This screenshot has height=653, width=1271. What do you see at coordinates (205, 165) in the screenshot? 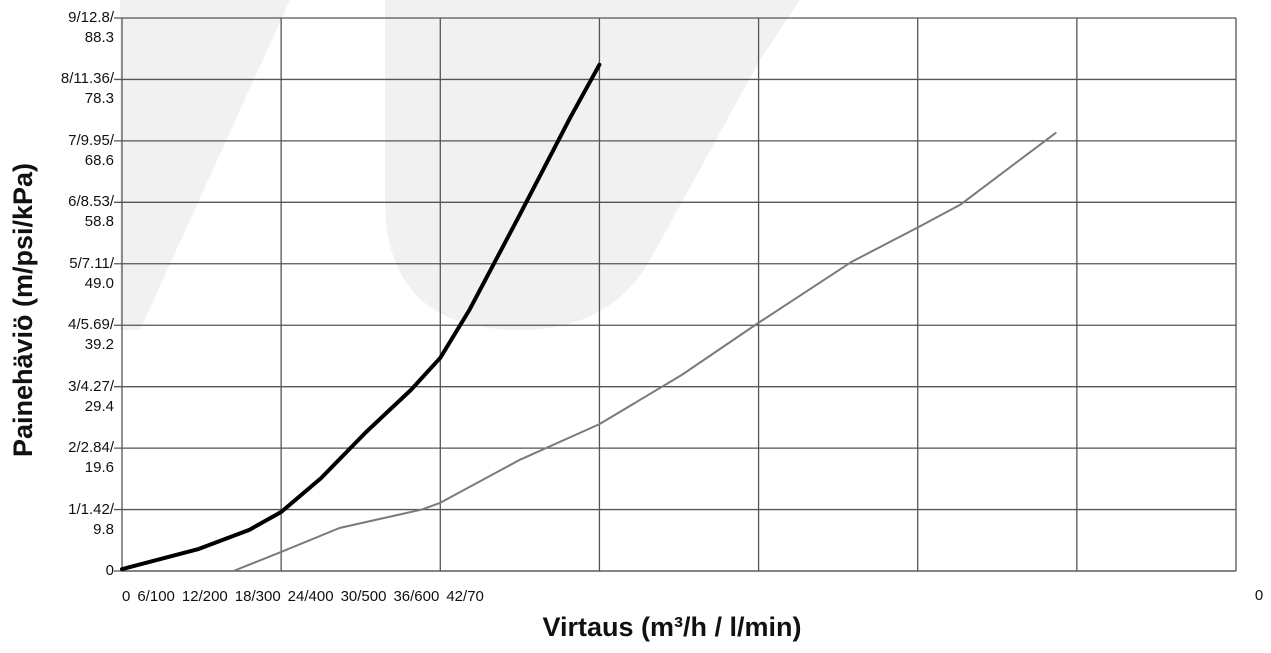
I see `watermark-shape` at bounding box center [205, 165].